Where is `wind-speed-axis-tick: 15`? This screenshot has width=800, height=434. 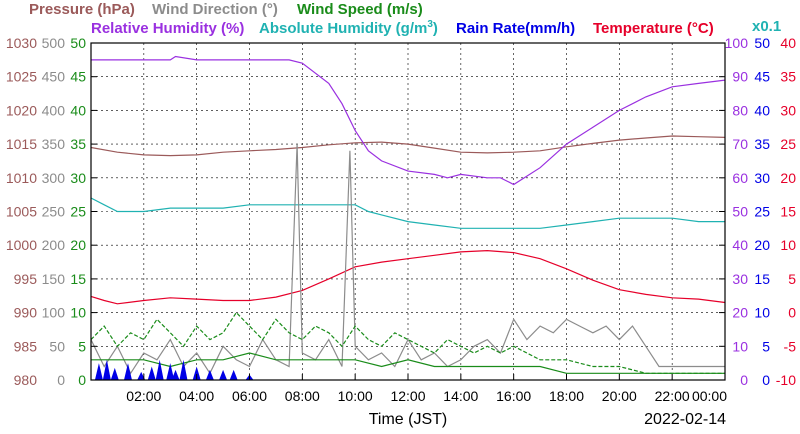
wind-speed-axis-tick: 15 is located at coordinates (78, 279).